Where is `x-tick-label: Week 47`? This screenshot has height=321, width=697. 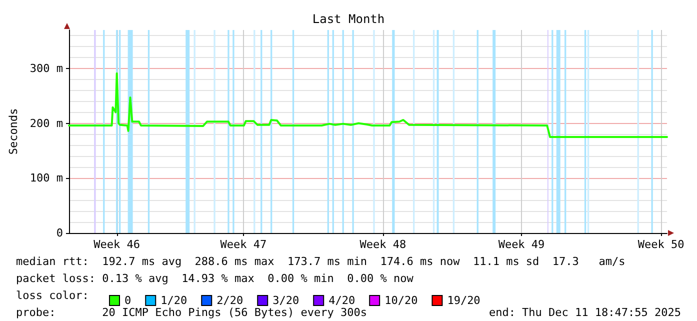
x-tick-label: Week 47 is located at coordinates (243, 244).